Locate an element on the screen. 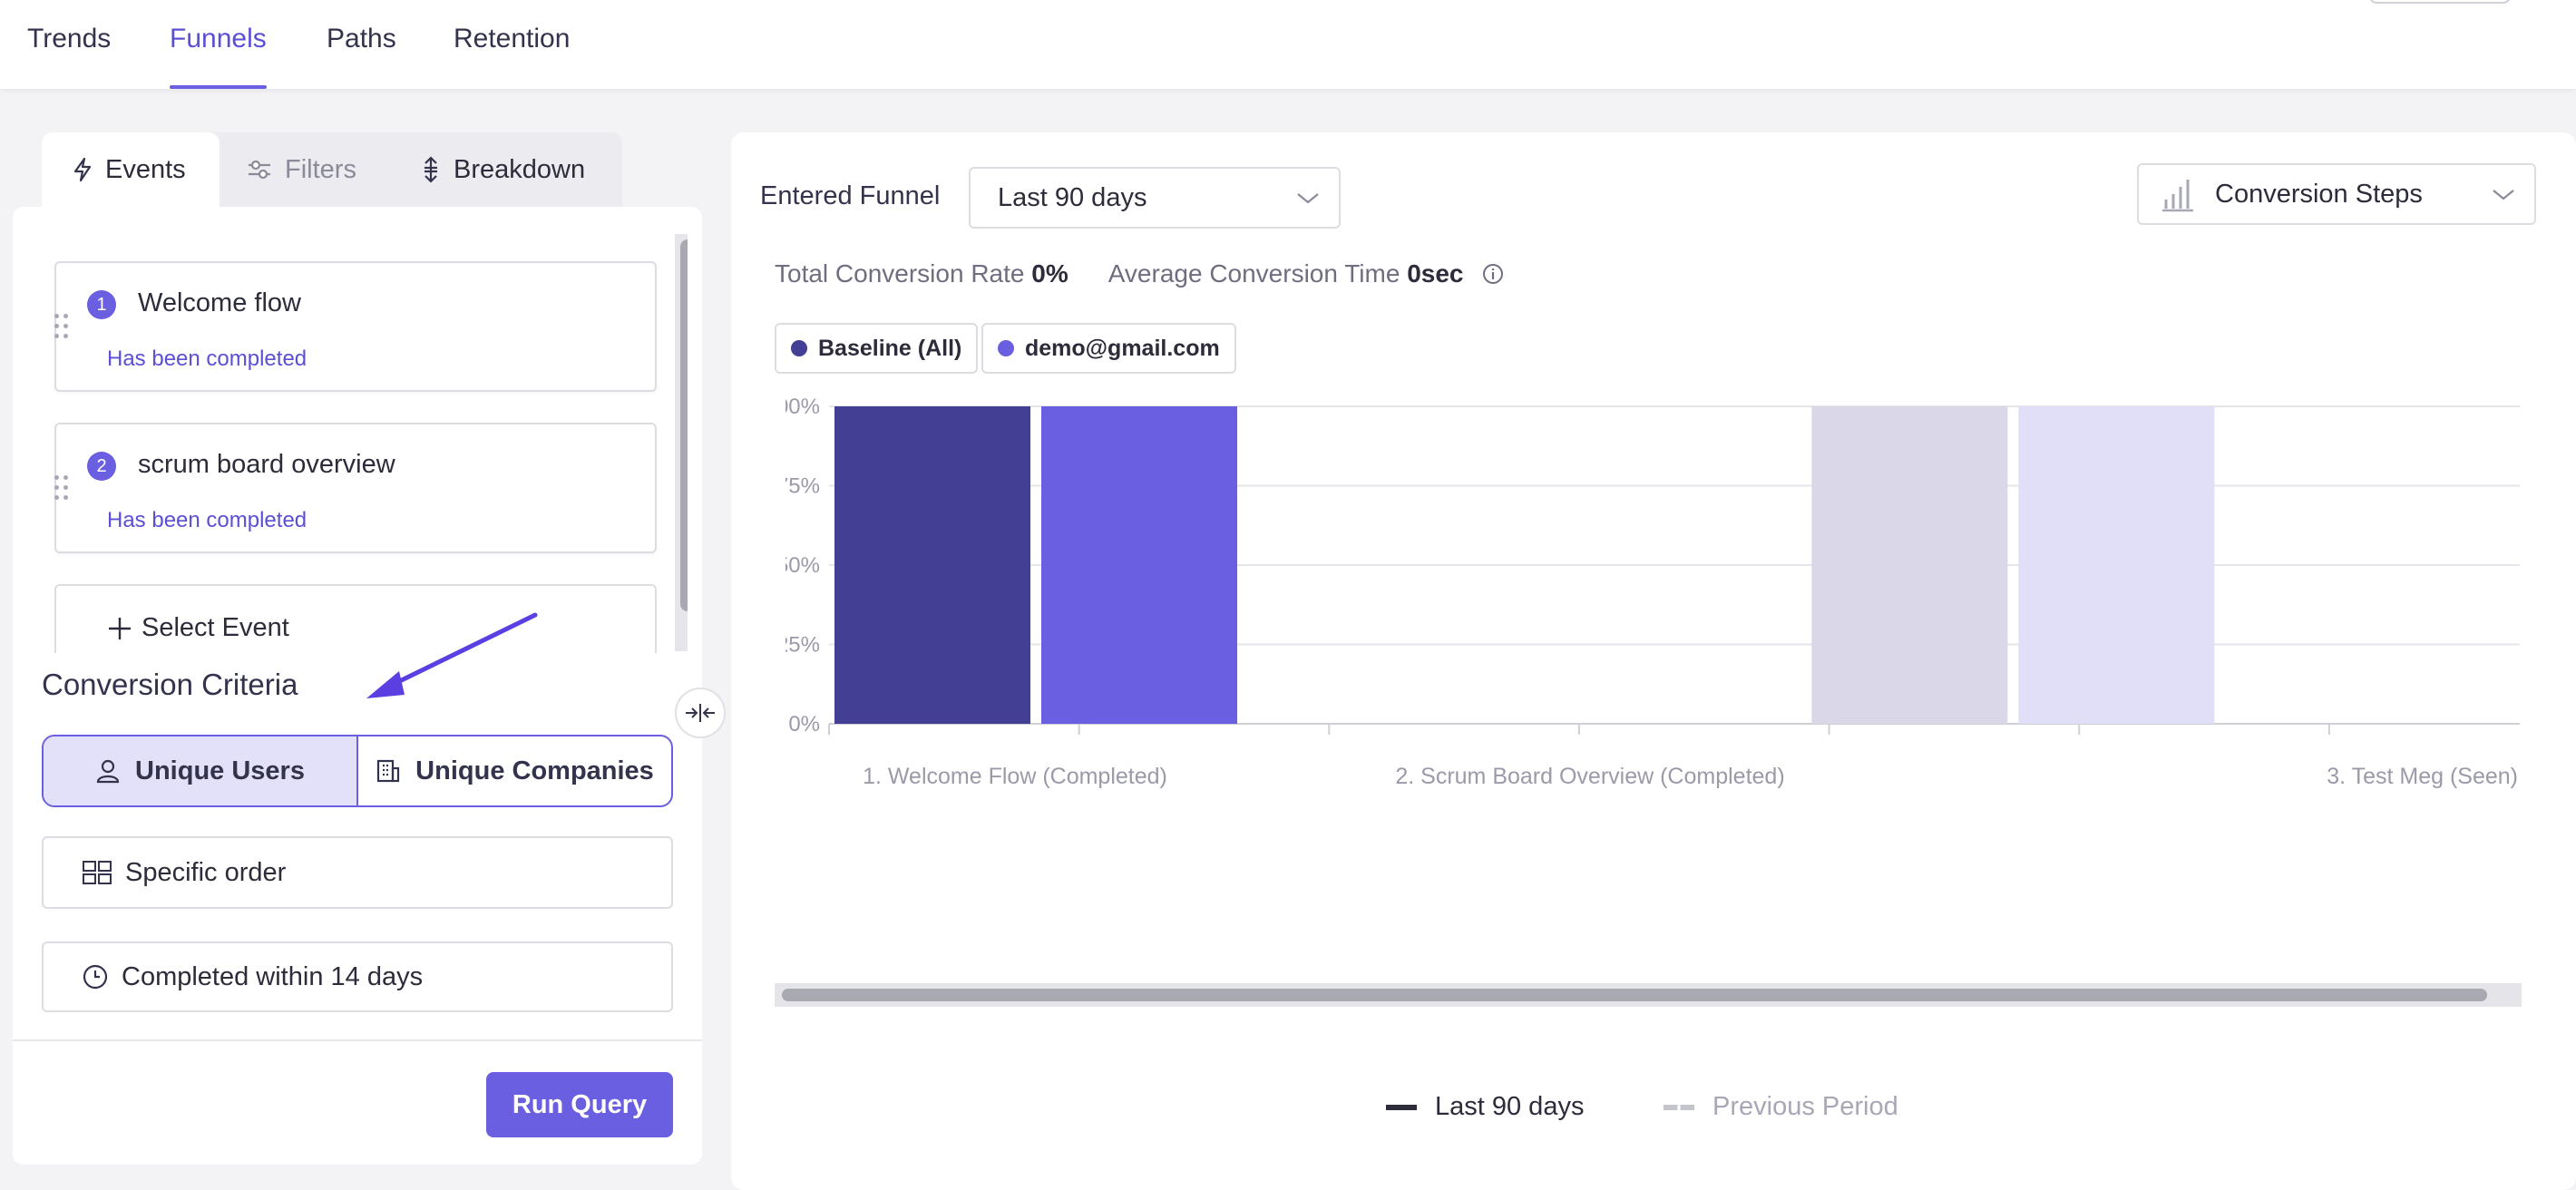 This screenshot has height=1190, width=2576. tab-paths: Paths is located at coordinates (361, 39).